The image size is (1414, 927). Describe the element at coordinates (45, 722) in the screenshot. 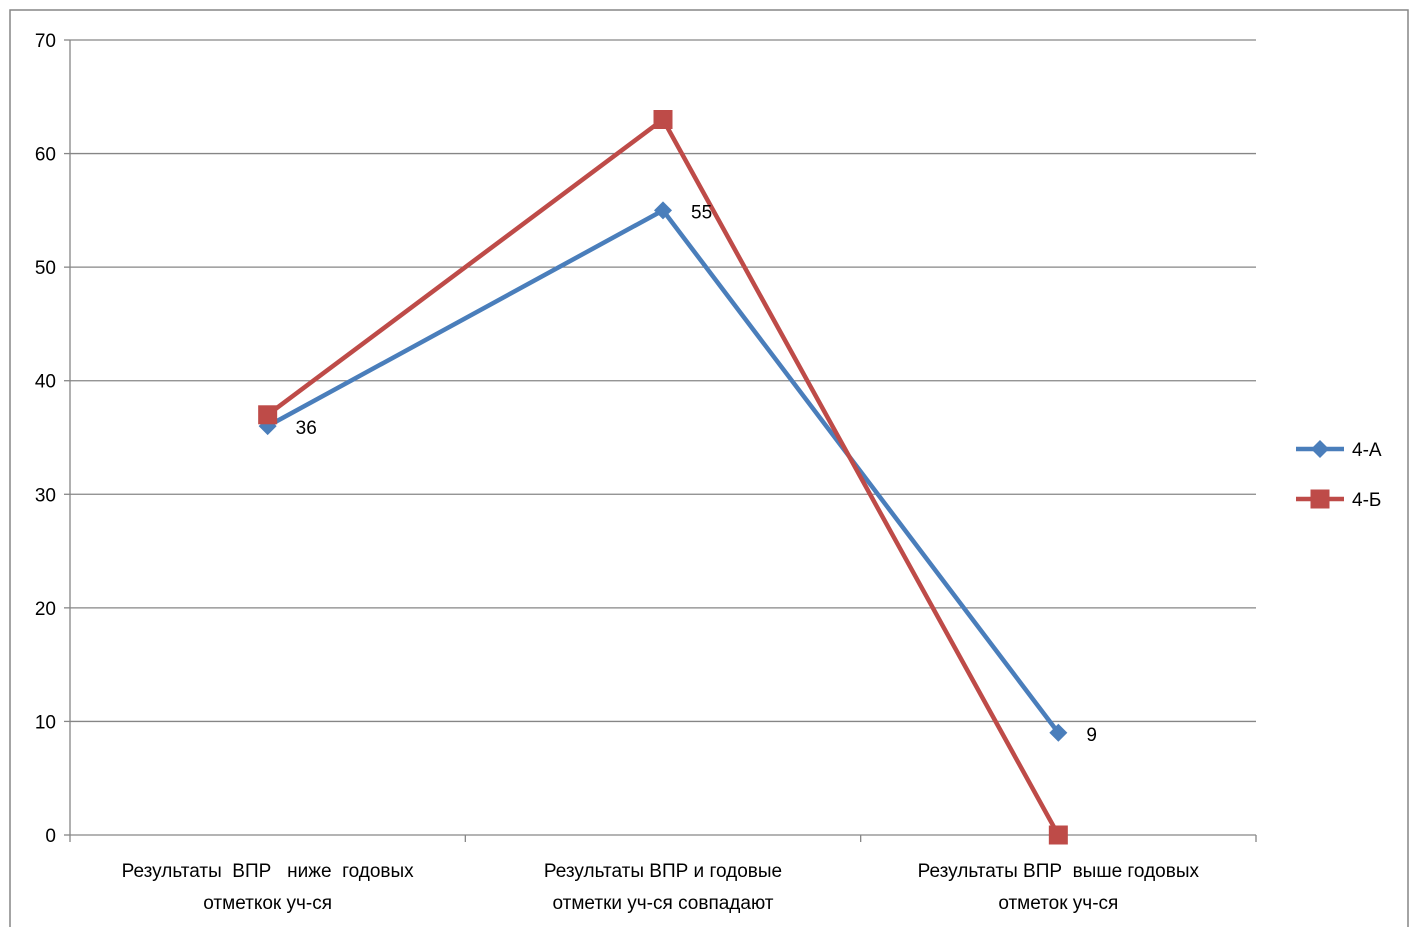

I see `y-tick-label: 10` at that location.